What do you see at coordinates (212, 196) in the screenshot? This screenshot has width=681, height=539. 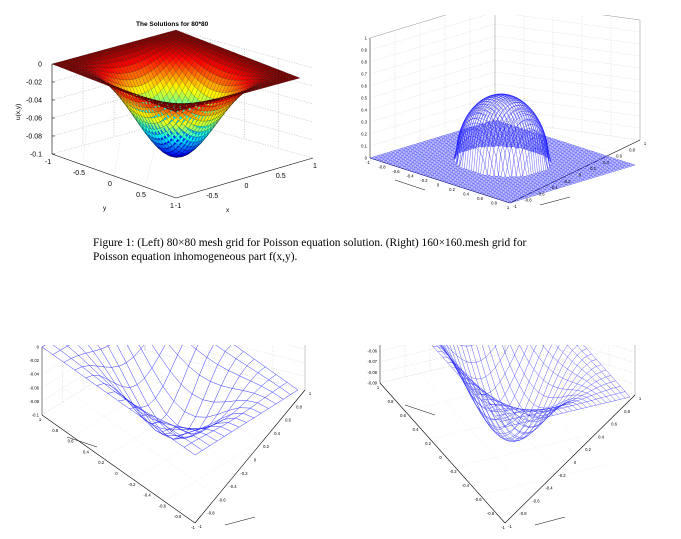 I see `tick-label: -0.5` at bounding box center [212, 196].